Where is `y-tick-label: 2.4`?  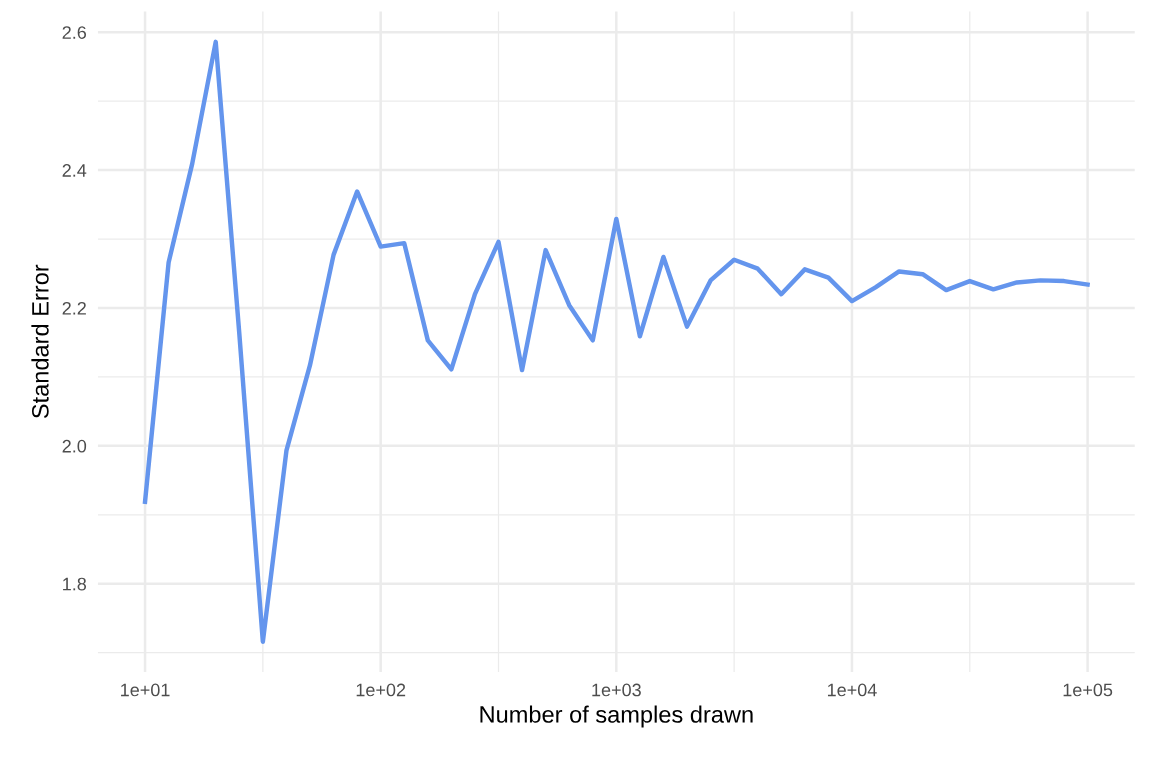 y-tick-label: 2.4 is located at coordinates (74, 170).